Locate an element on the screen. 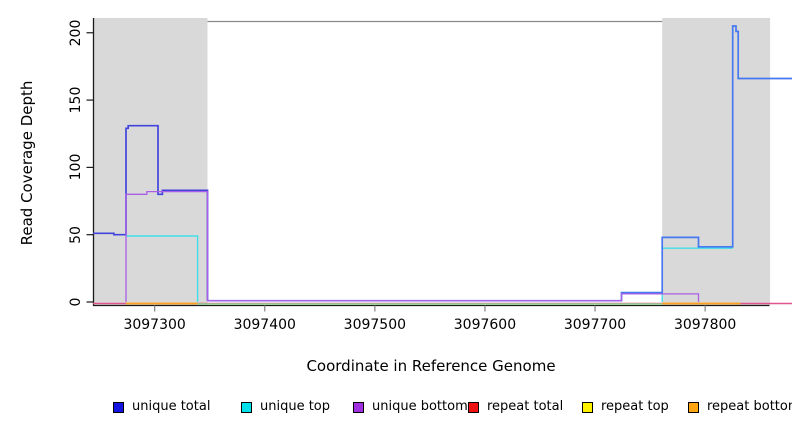  series-unique-top is located at coordinates (162, 268).